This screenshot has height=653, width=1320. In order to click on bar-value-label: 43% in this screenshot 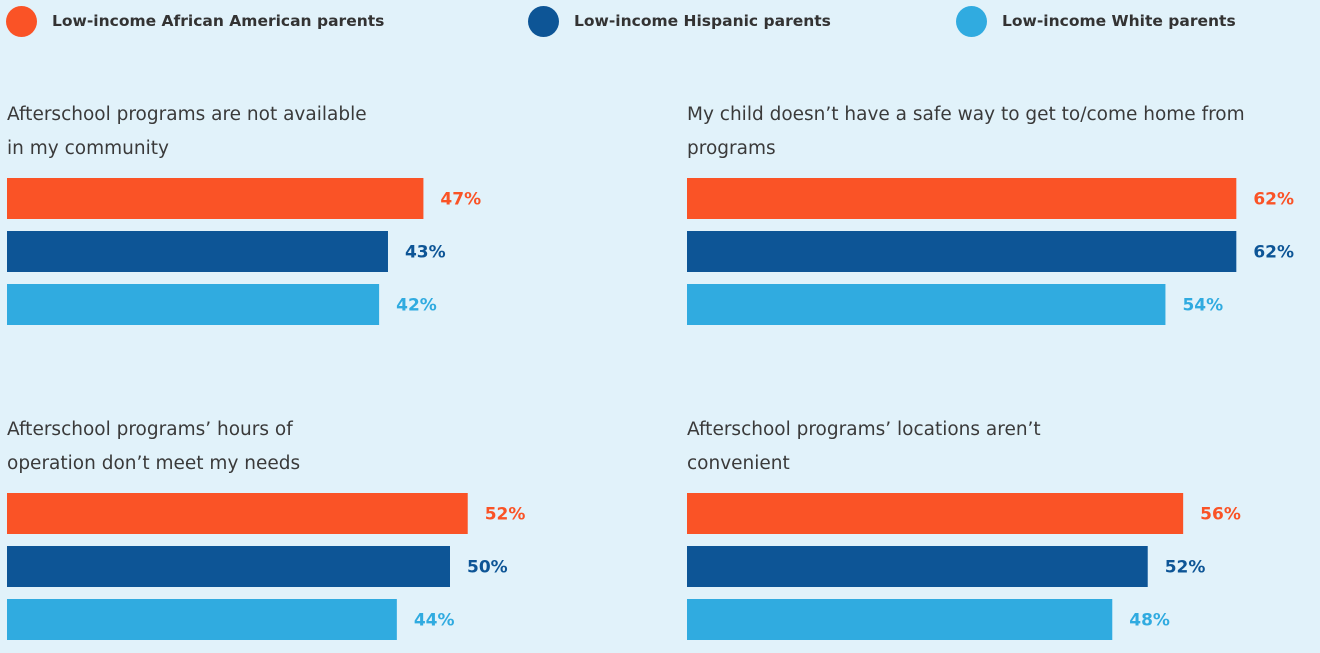, I will do `click(425, 253)`.